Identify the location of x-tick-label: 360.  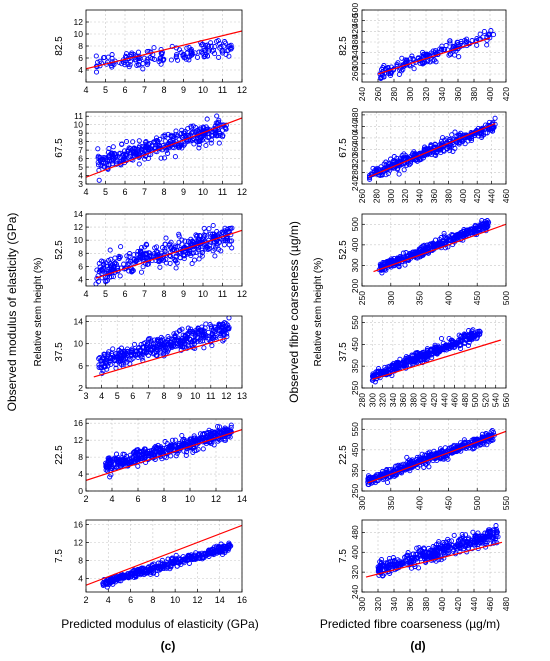
(403, 400).